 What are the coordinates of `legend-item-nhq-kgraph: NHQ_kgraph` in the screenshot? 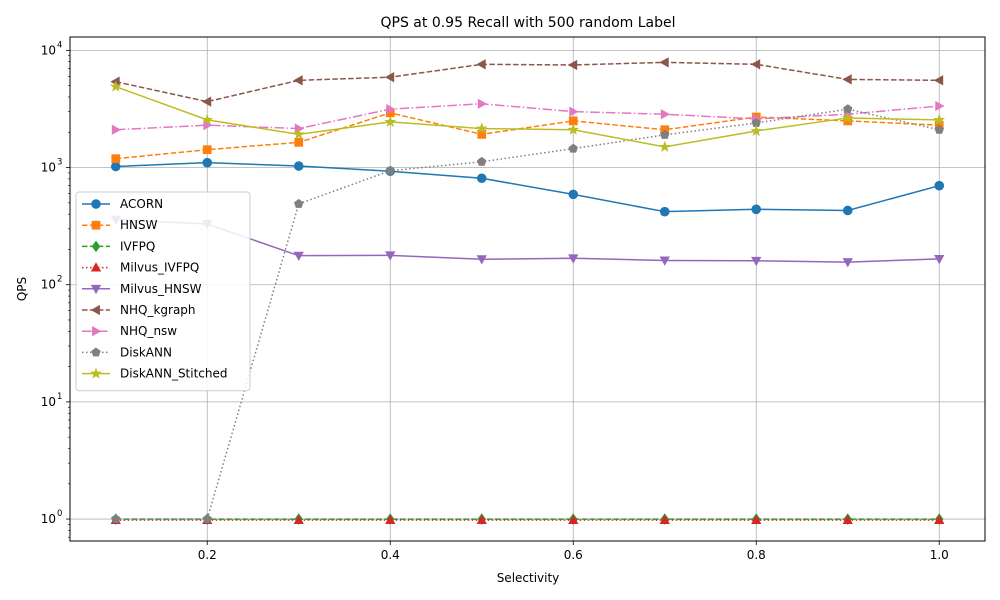 It's located at (139, 310).